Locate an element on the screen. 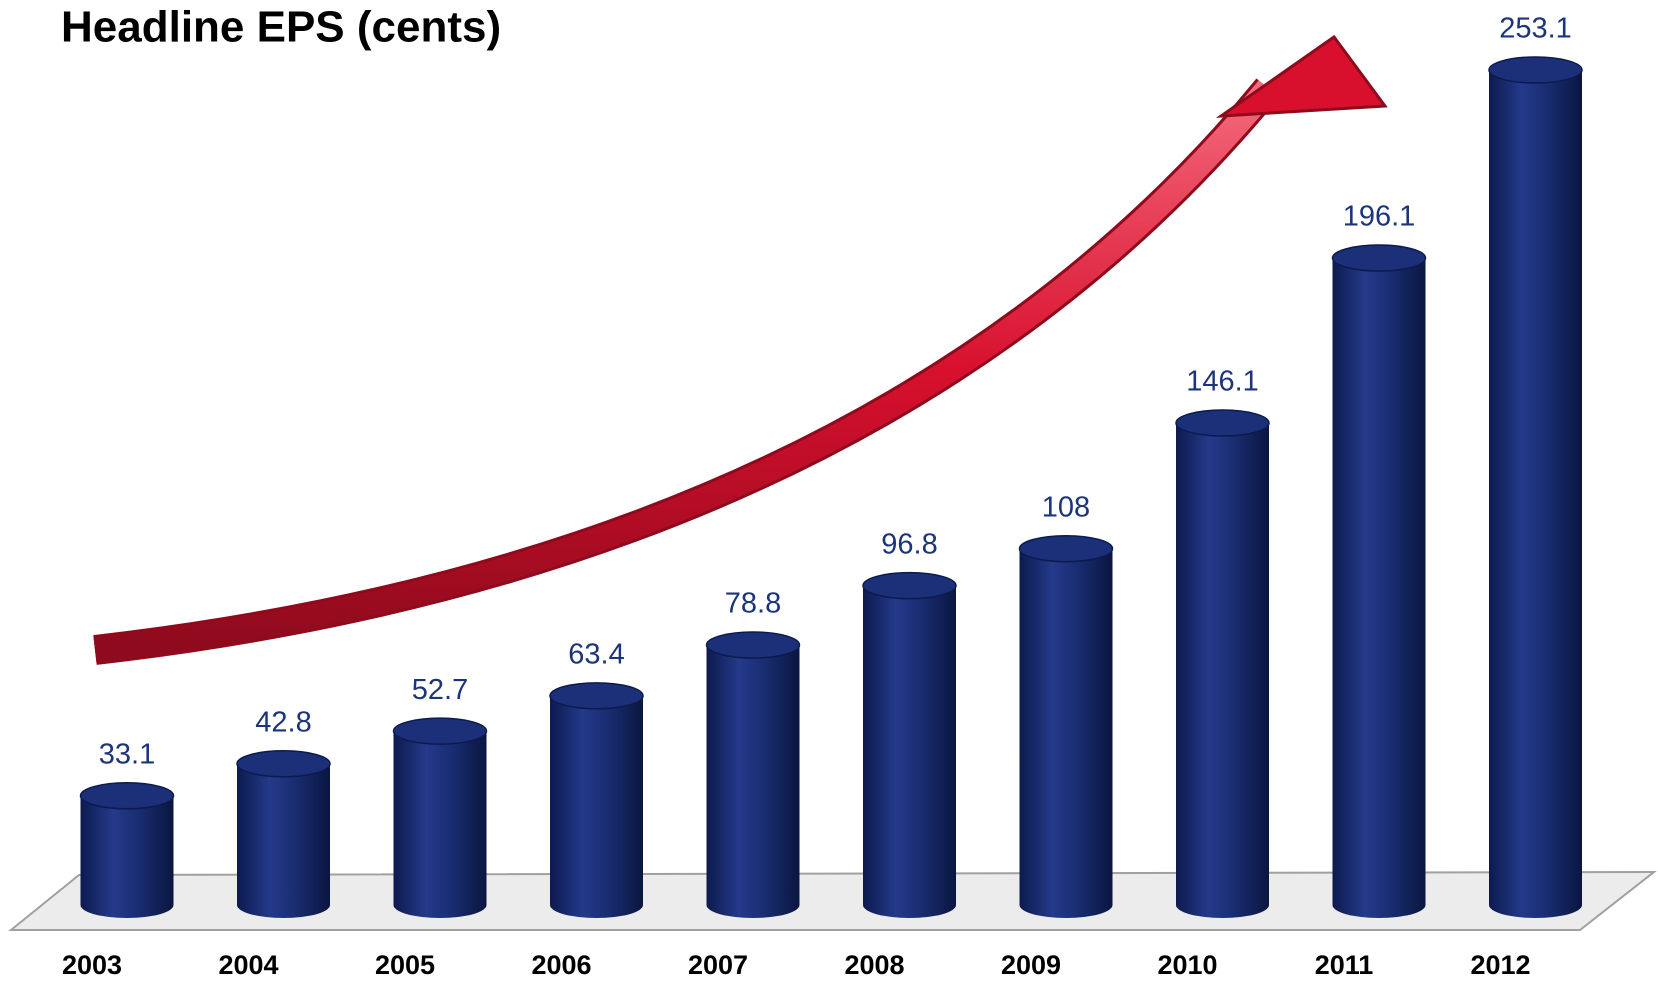  x-tick-label: 2012 is located at coordinates (1500, 965).